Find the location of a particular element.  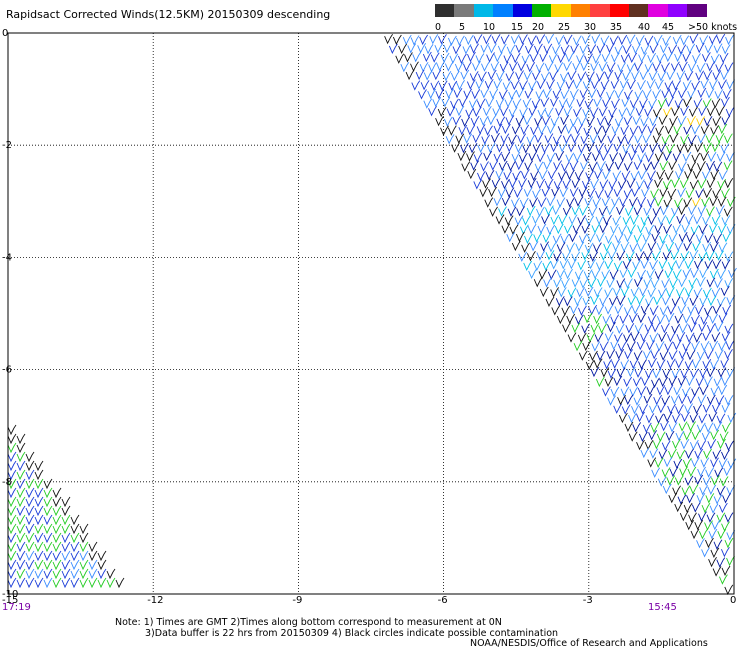

y-tick-label: -8 is located at coordinates (7, 482).